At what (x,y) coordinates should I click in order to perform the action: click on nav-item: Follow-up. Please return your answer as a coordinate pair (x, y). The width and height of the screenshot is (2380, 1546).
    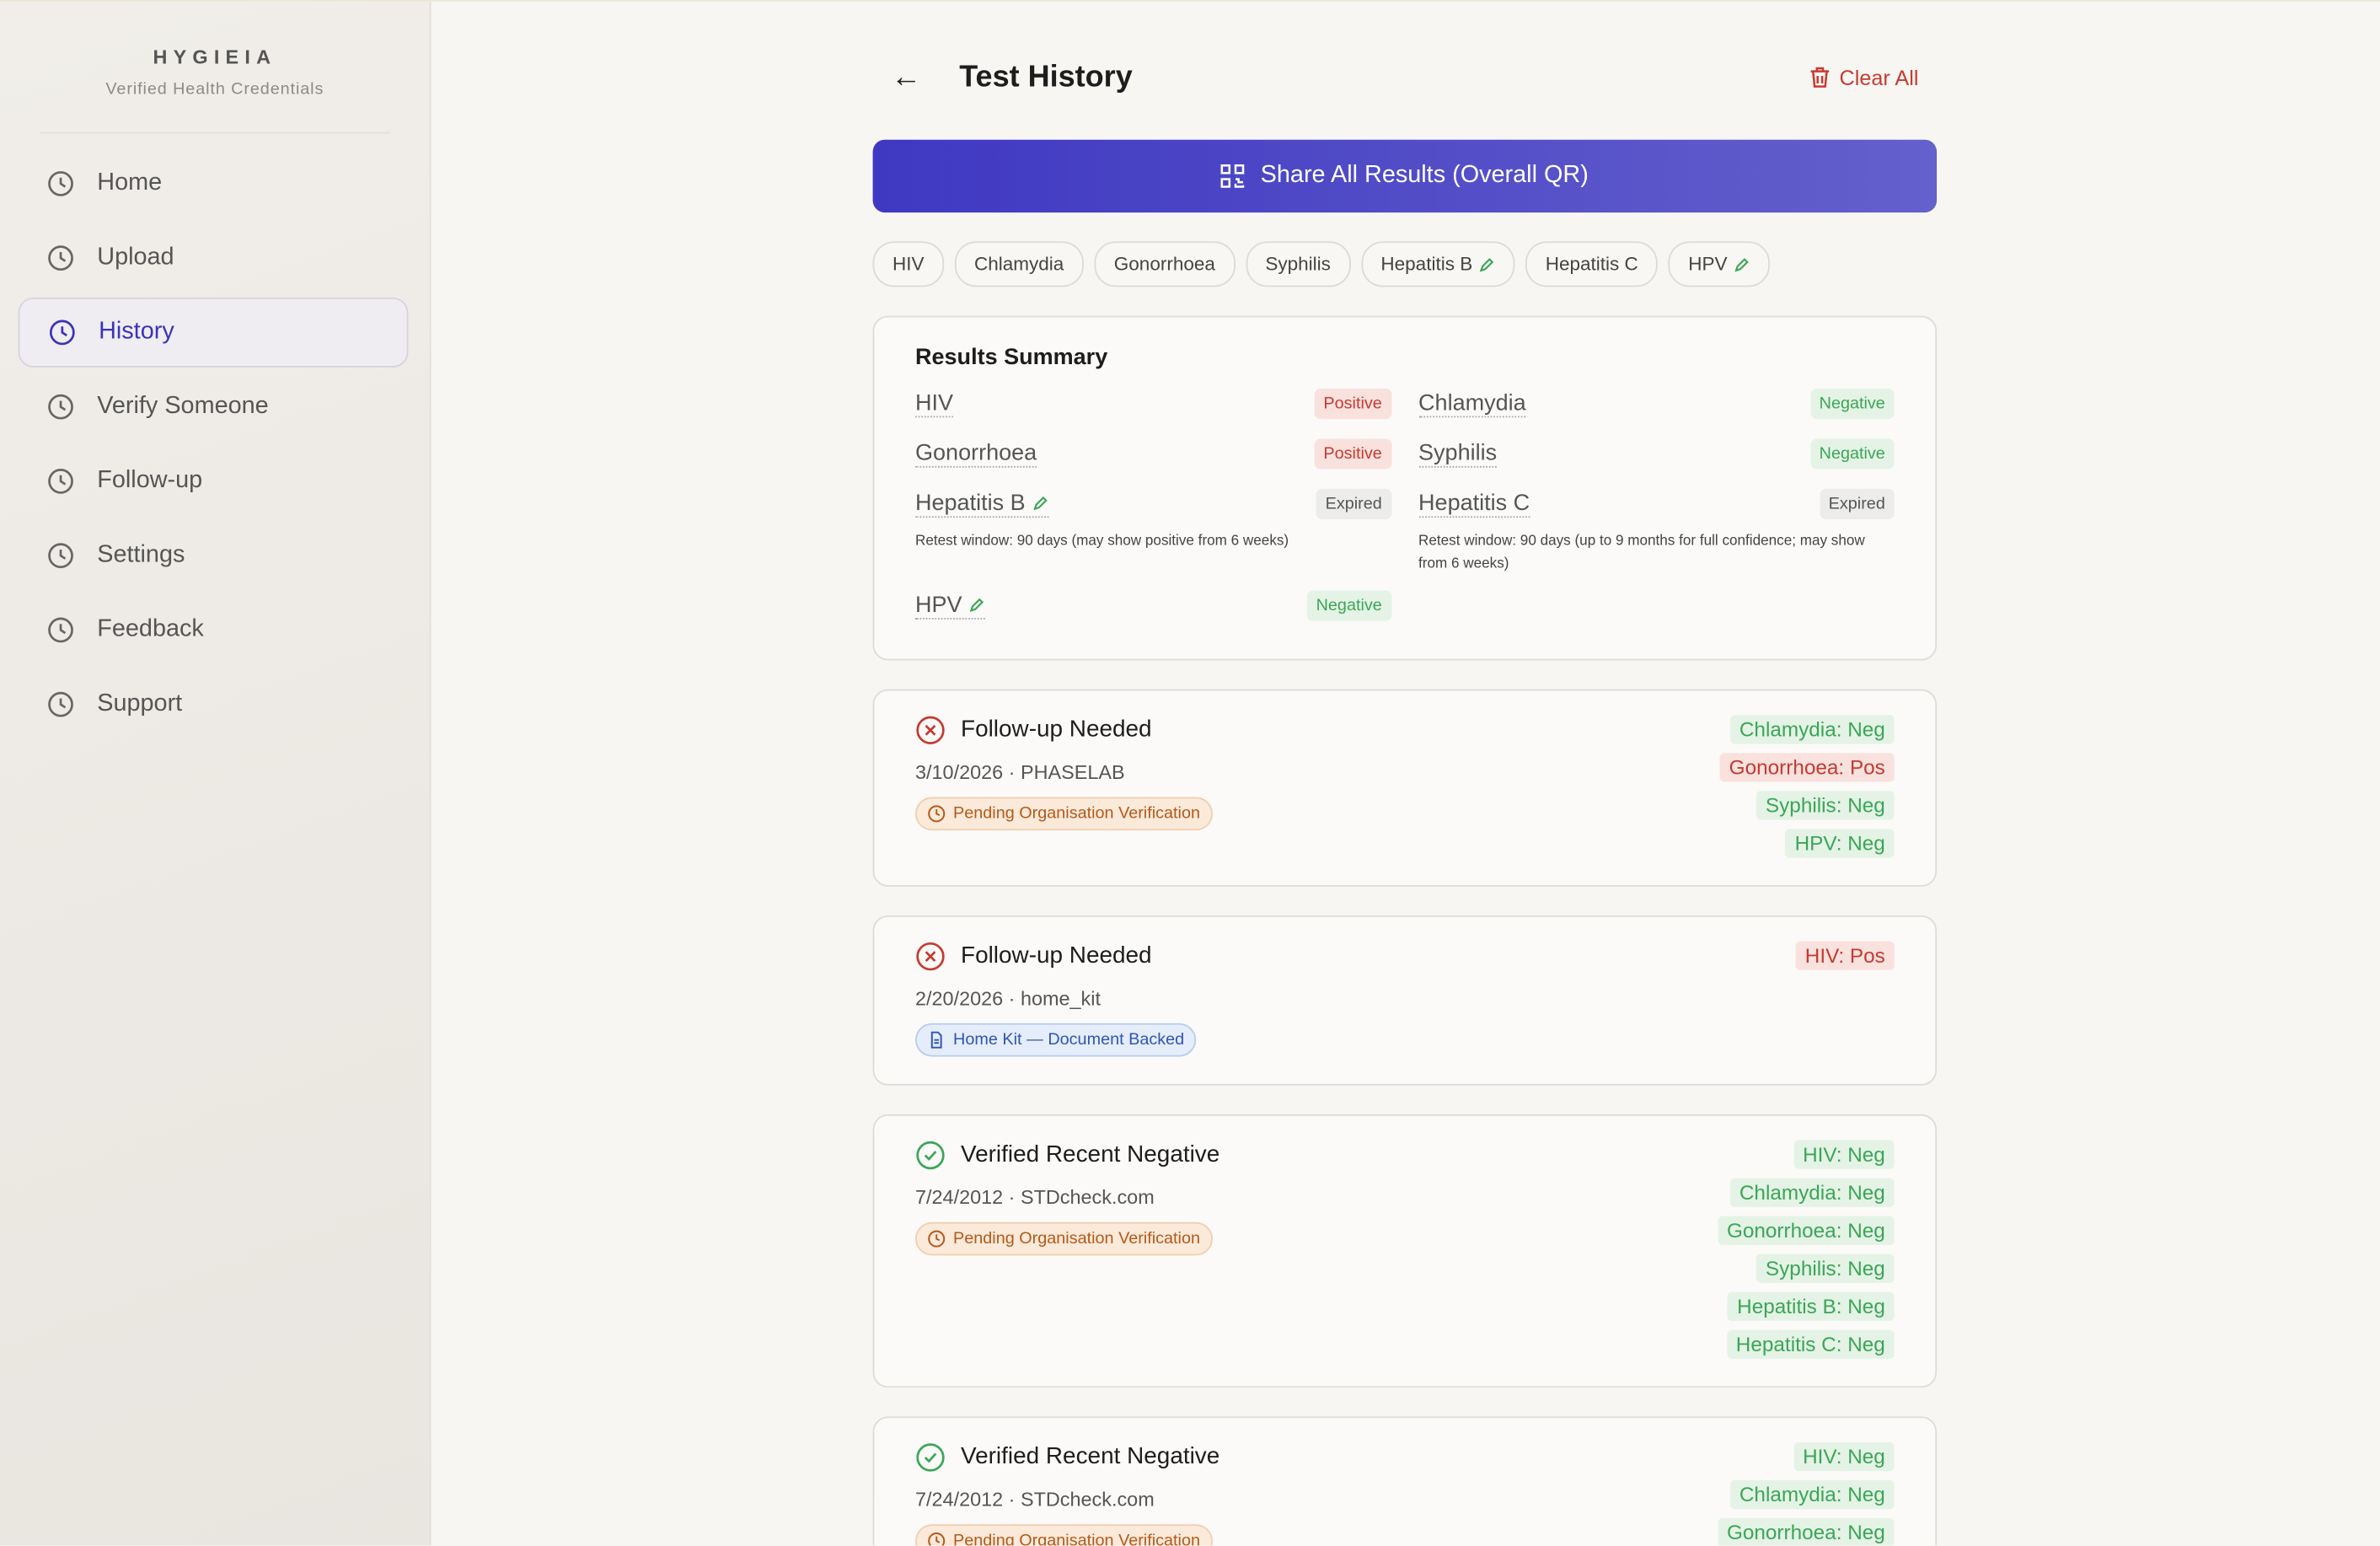
    Looking at the image, I should click on (214, 481).